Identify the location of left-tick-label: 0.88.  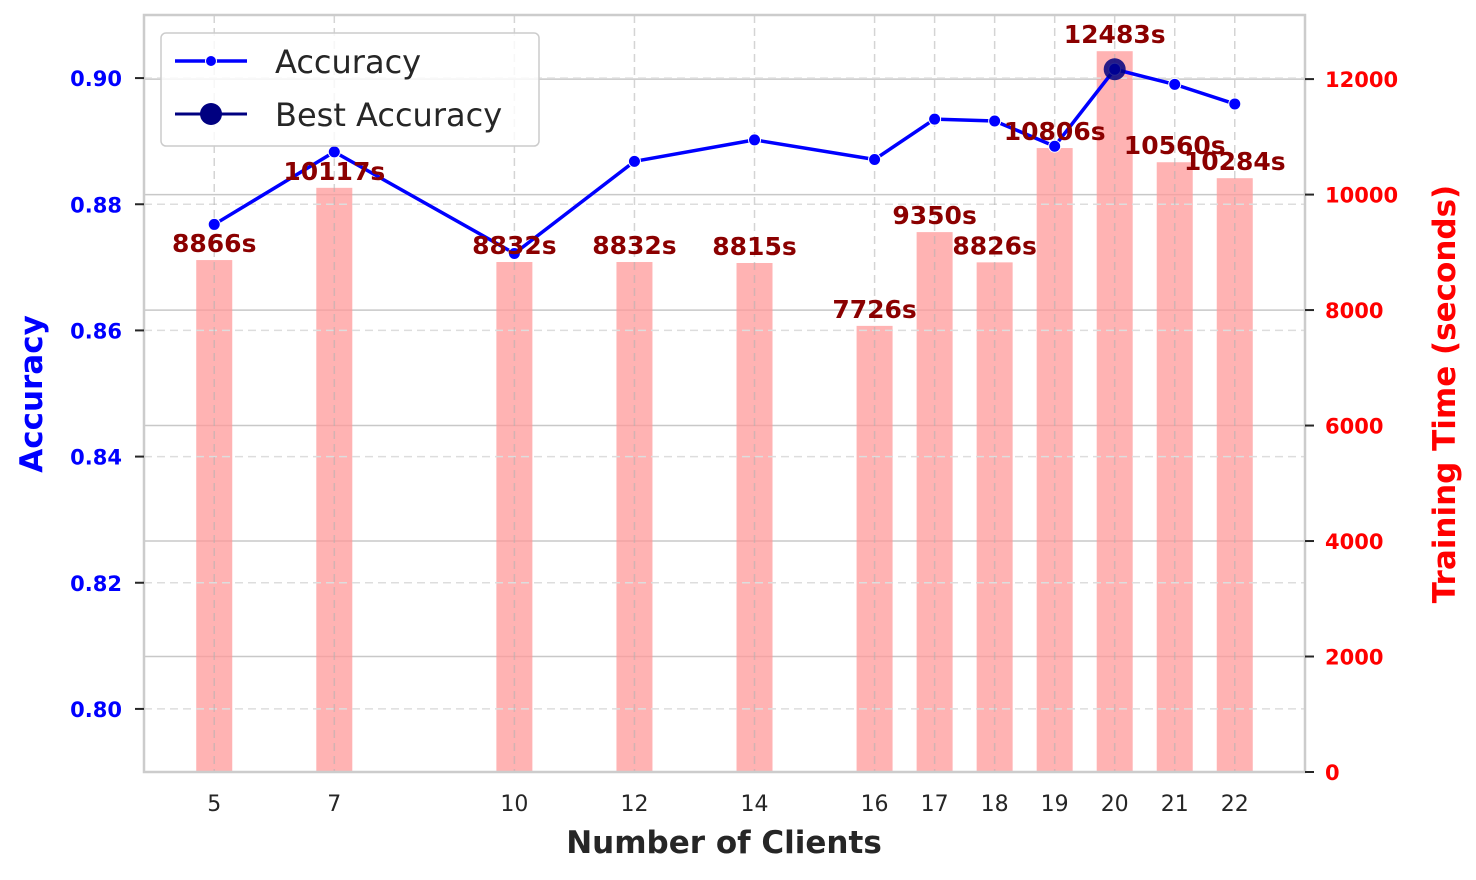
(96, 205).